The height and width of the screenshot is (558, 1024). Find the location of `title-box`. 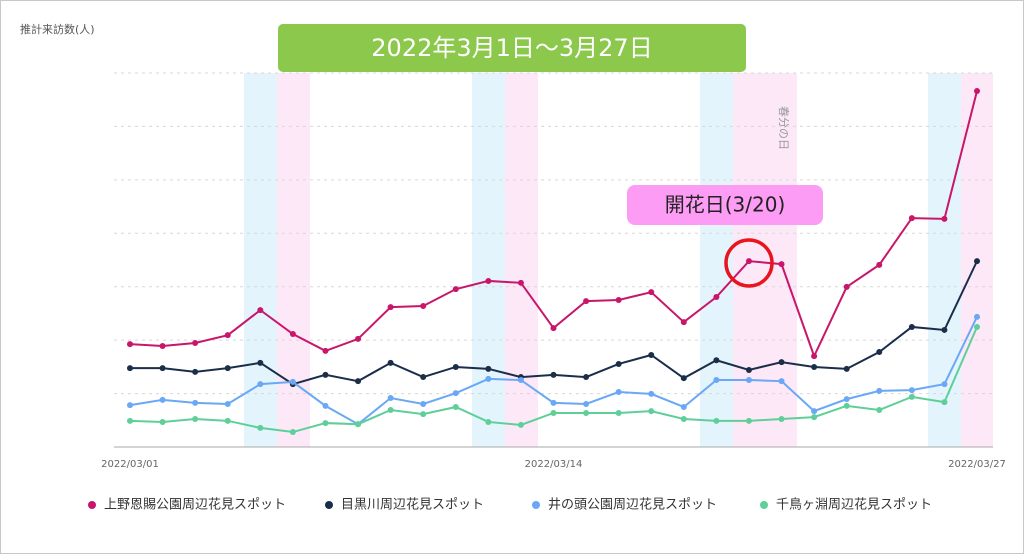

title-box is located at coordinates (512, 48).